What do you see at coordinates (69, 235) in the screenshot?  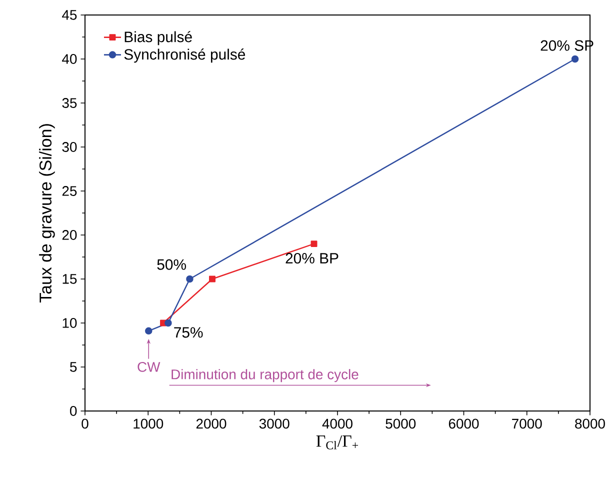 I see `y-tick-label: 20` at bounding box center [69, 235].